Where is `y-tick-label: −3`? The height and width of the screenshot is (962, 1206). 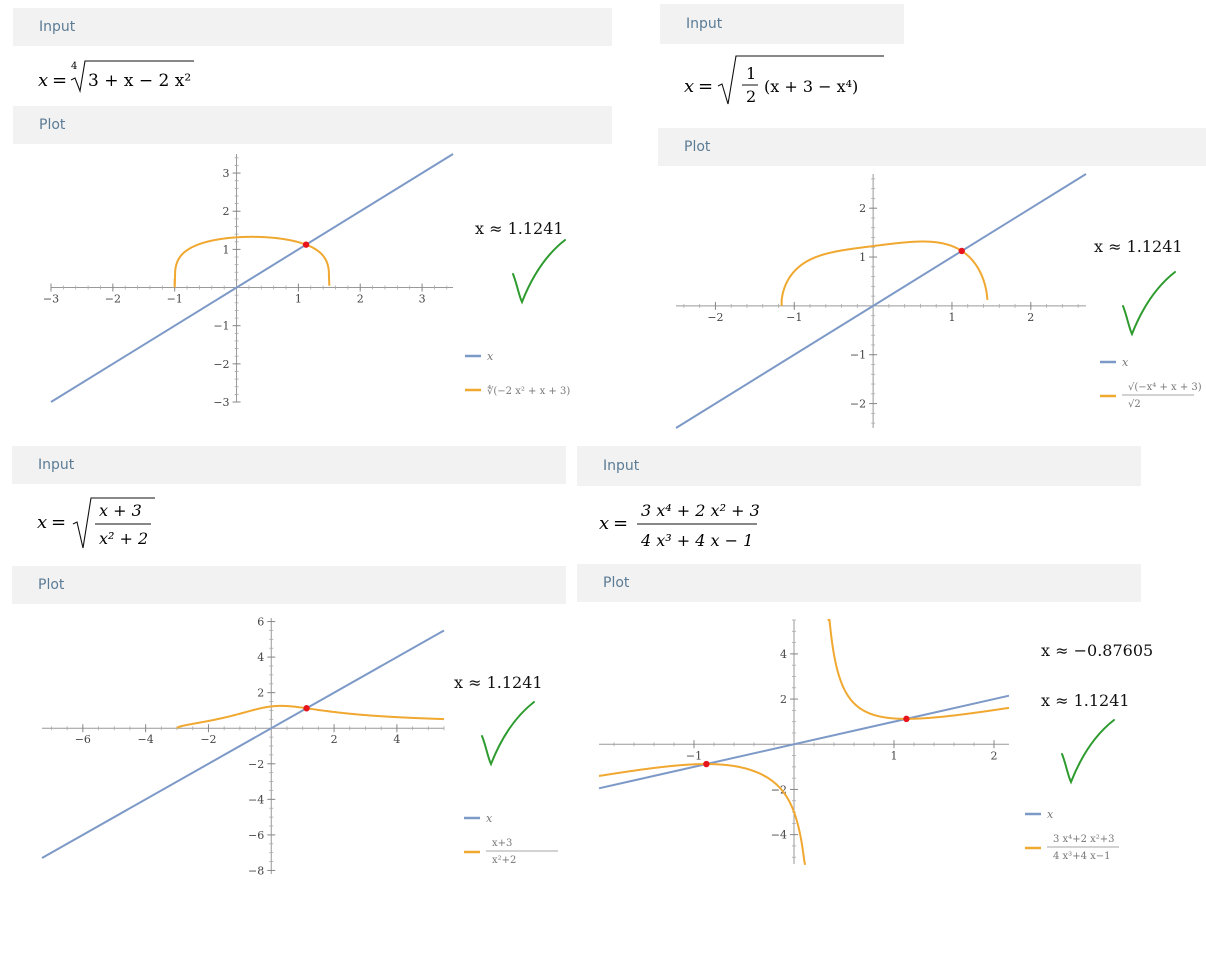
y-tick-label: −3 is located at coordinates (221, 402).